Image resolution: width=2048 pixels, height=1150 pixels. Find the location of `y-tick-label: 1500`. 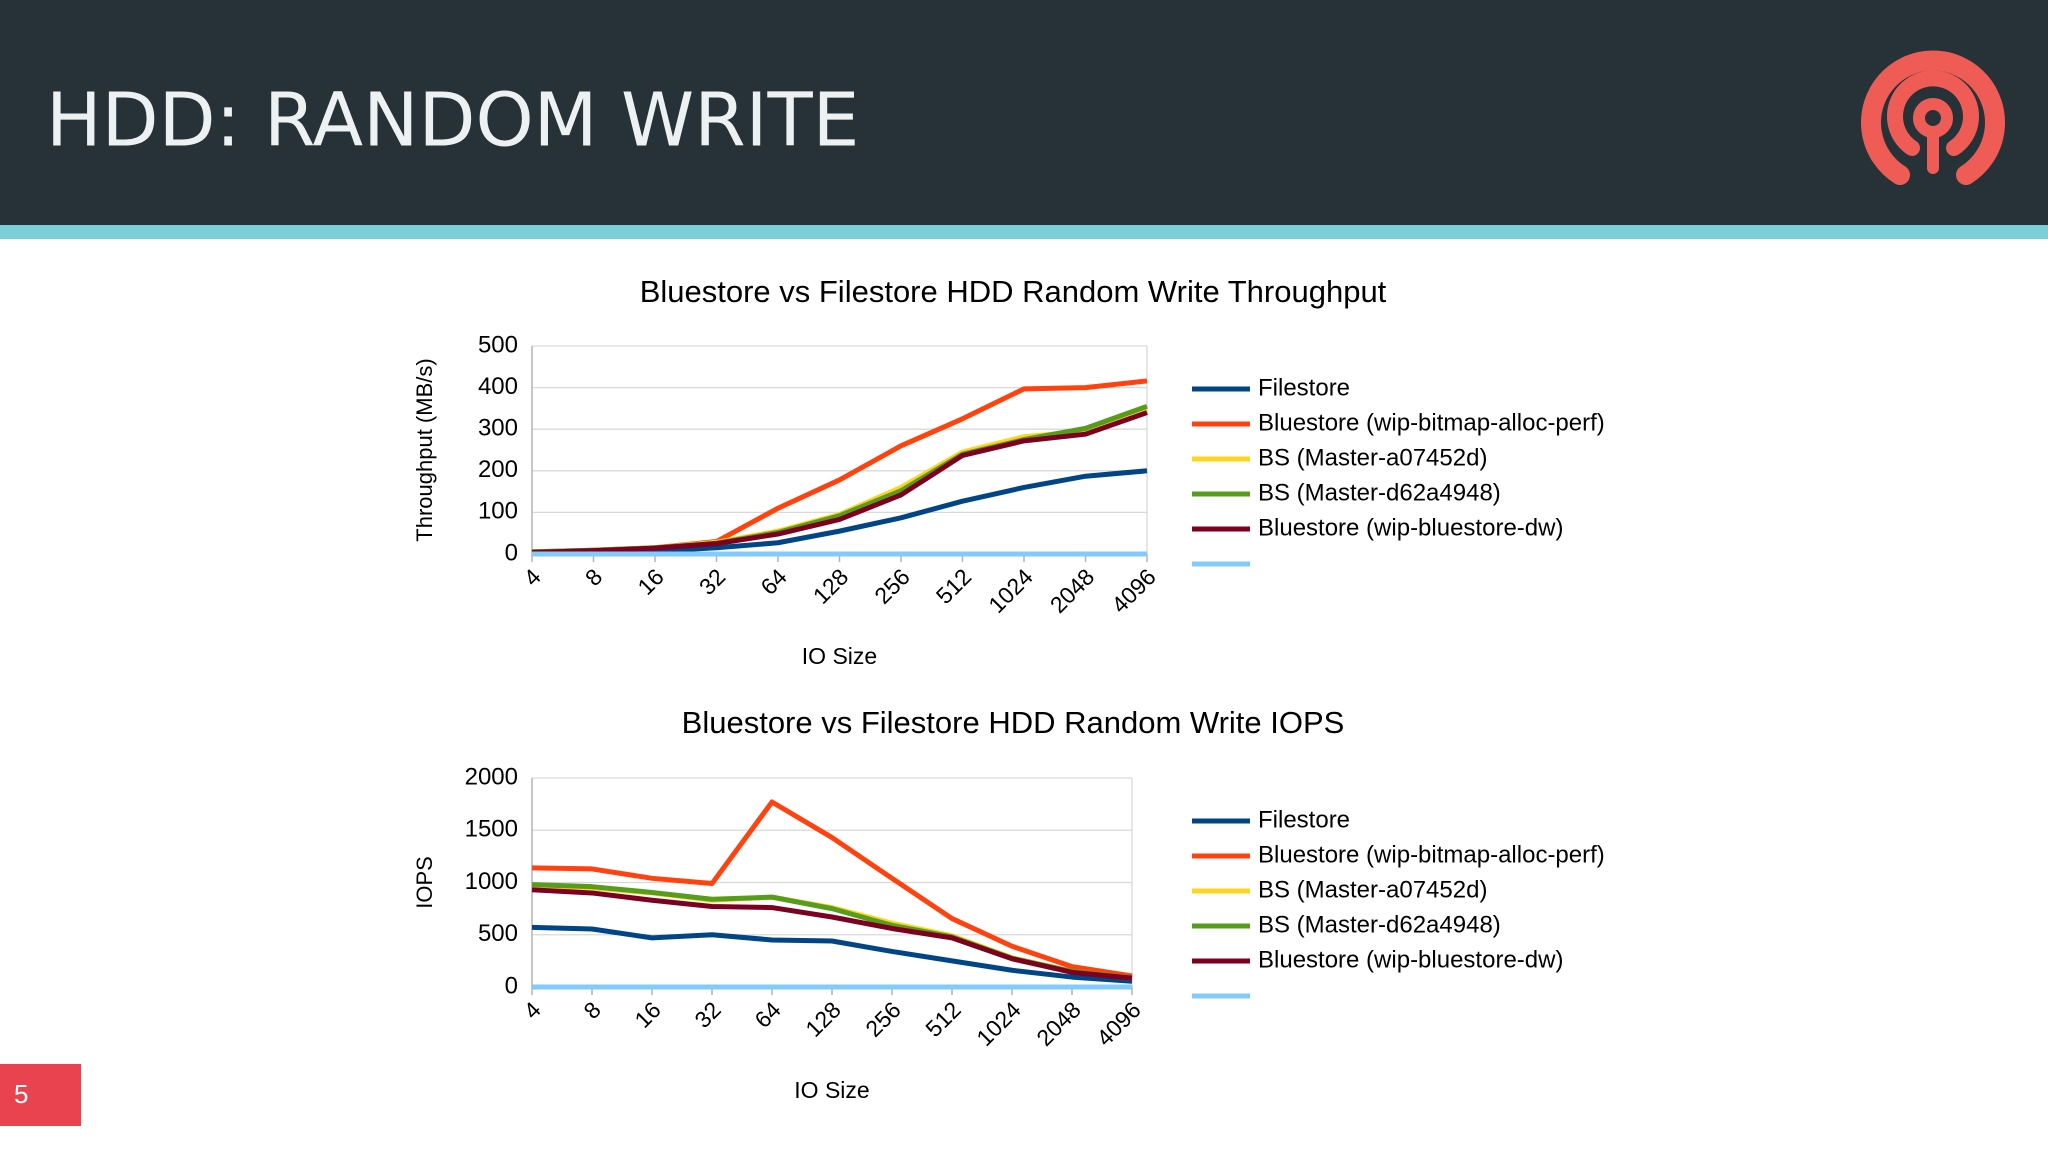

y-tick-label: 1500 is located at coordinates (491, 829).